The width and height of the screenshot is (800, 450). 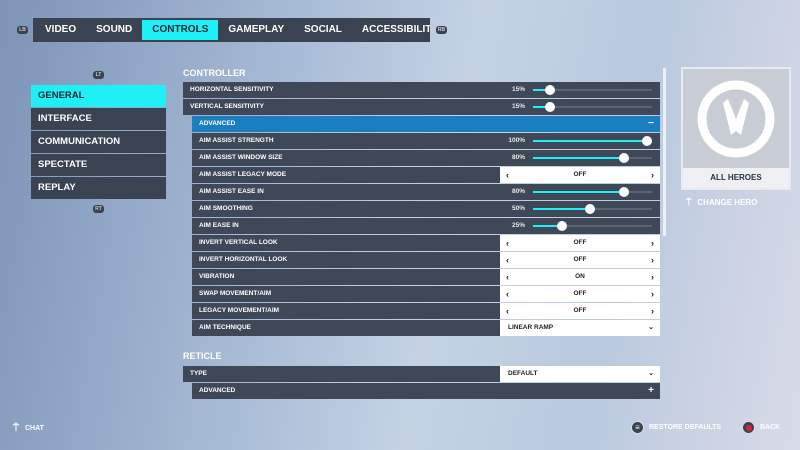 I want to click on setting-label: VERTICAL SENSITIVITY, so click(x=227, y=106).